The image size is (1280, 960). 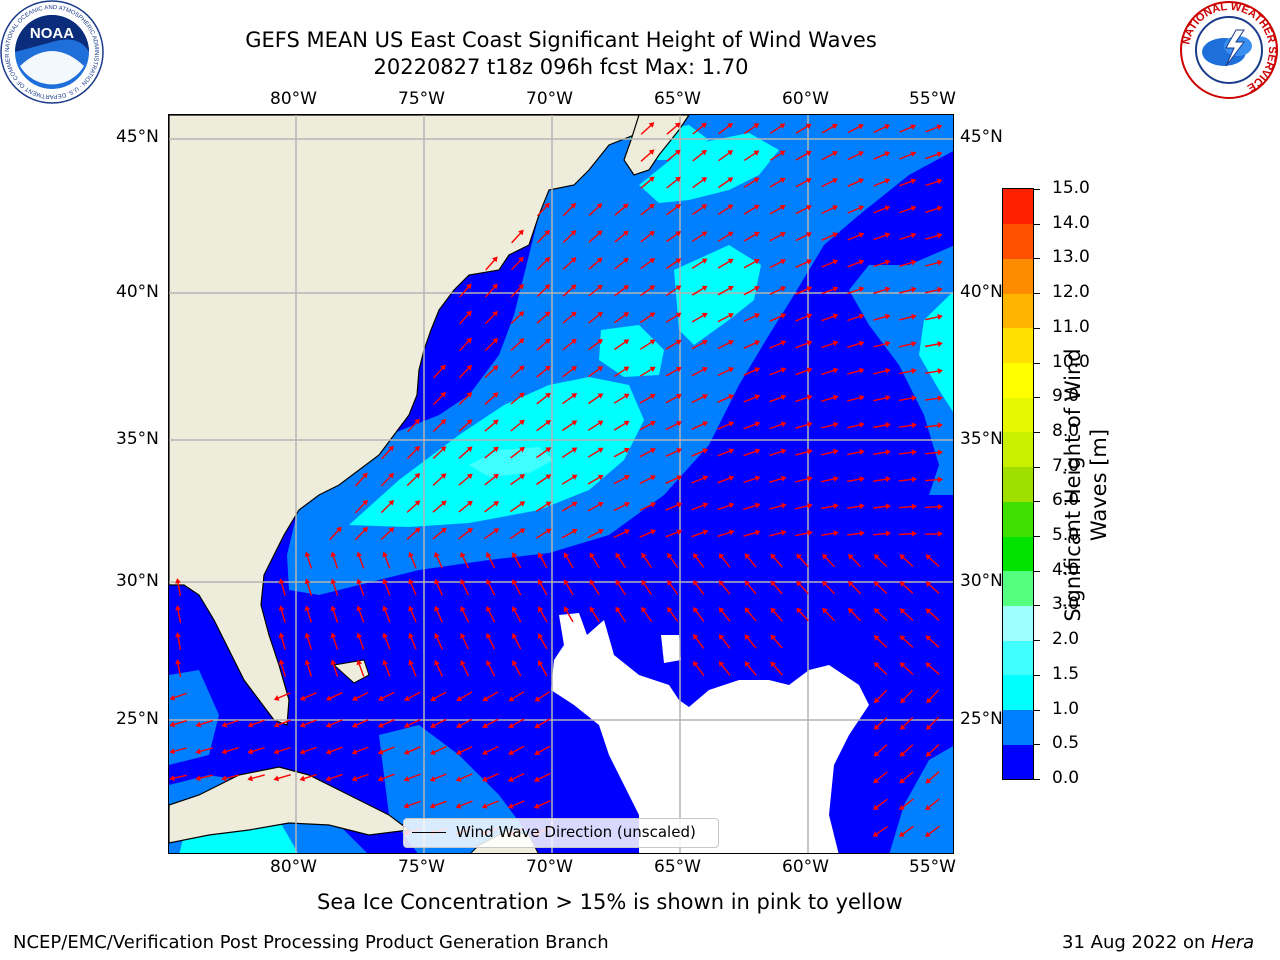 What do you see at coordinates (1071, 326) in the screenshot?
I see `colorbar-tick-label: 11.0` at bounding box center [1071, 326].